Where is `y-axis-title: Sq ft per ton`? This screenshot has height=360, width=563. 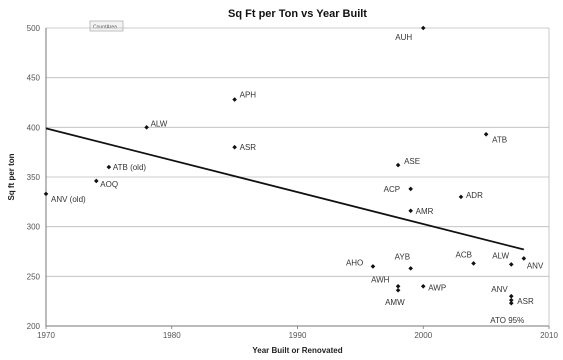 y-axis-title: Sq ft per ton is located at coordinates (11, 176).